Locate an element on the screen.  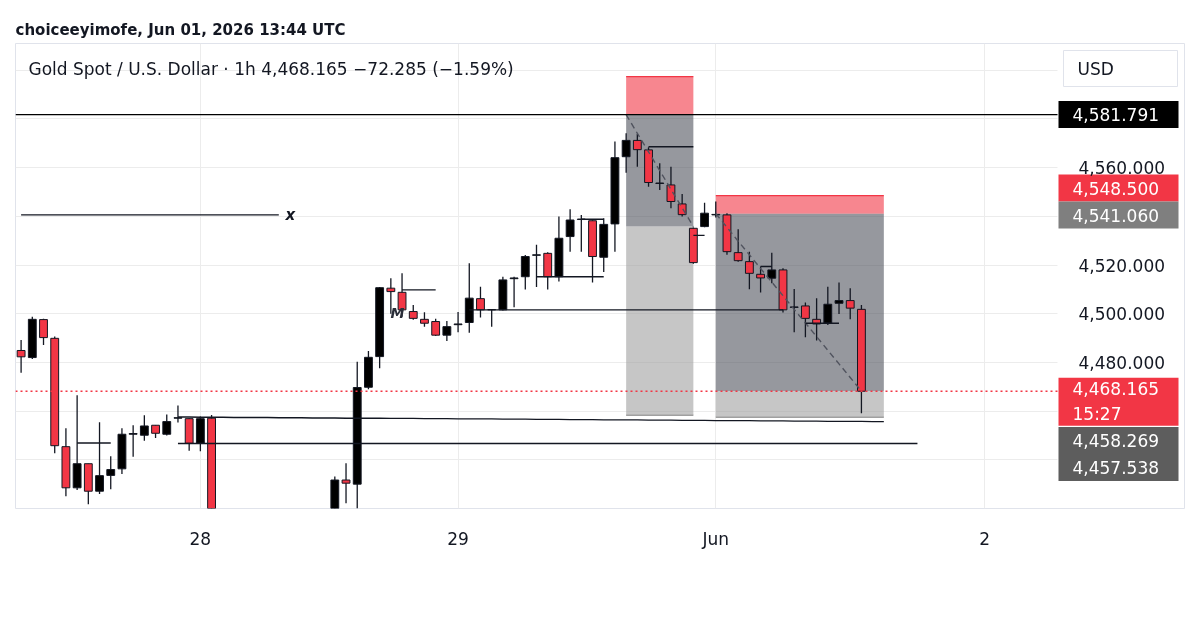
ref-line-label: 4,581.791 is located at coordinates (1116, 115).